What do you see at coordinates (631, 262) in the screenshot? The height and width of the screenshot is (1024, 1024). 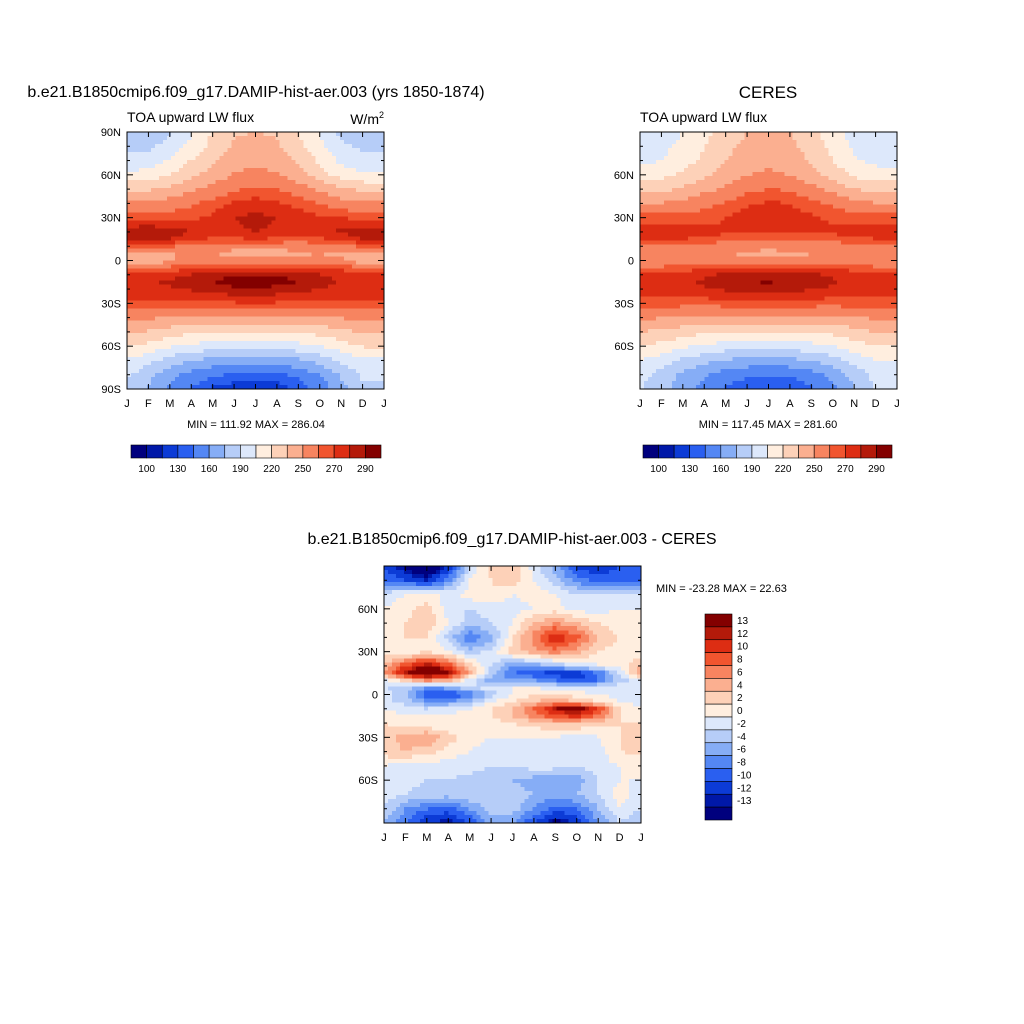 I see `y-tick-label: 0` at bounding box center [631, 262].